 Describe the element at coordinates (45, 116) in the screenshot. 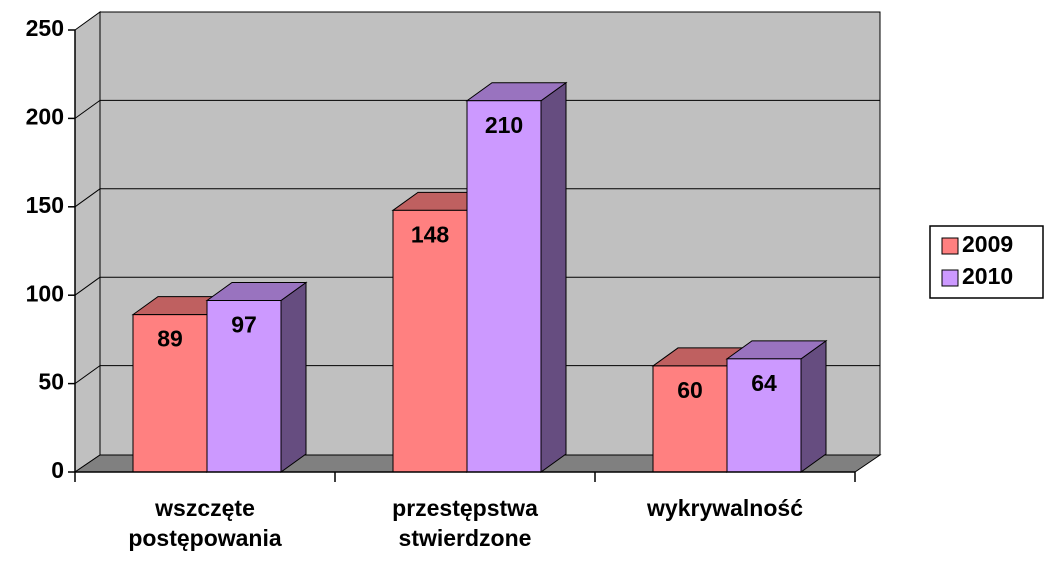

I see `y-tick-label: 200` at that location.